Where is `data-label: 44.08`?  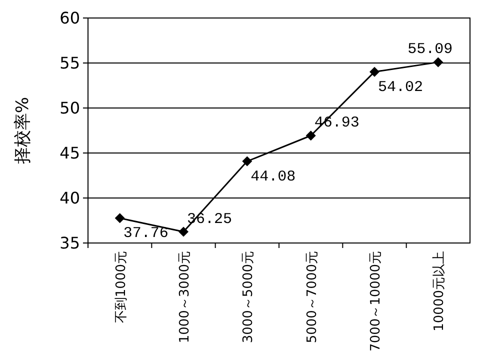
data-label: 44.08 is located at coordinates (273, 177).